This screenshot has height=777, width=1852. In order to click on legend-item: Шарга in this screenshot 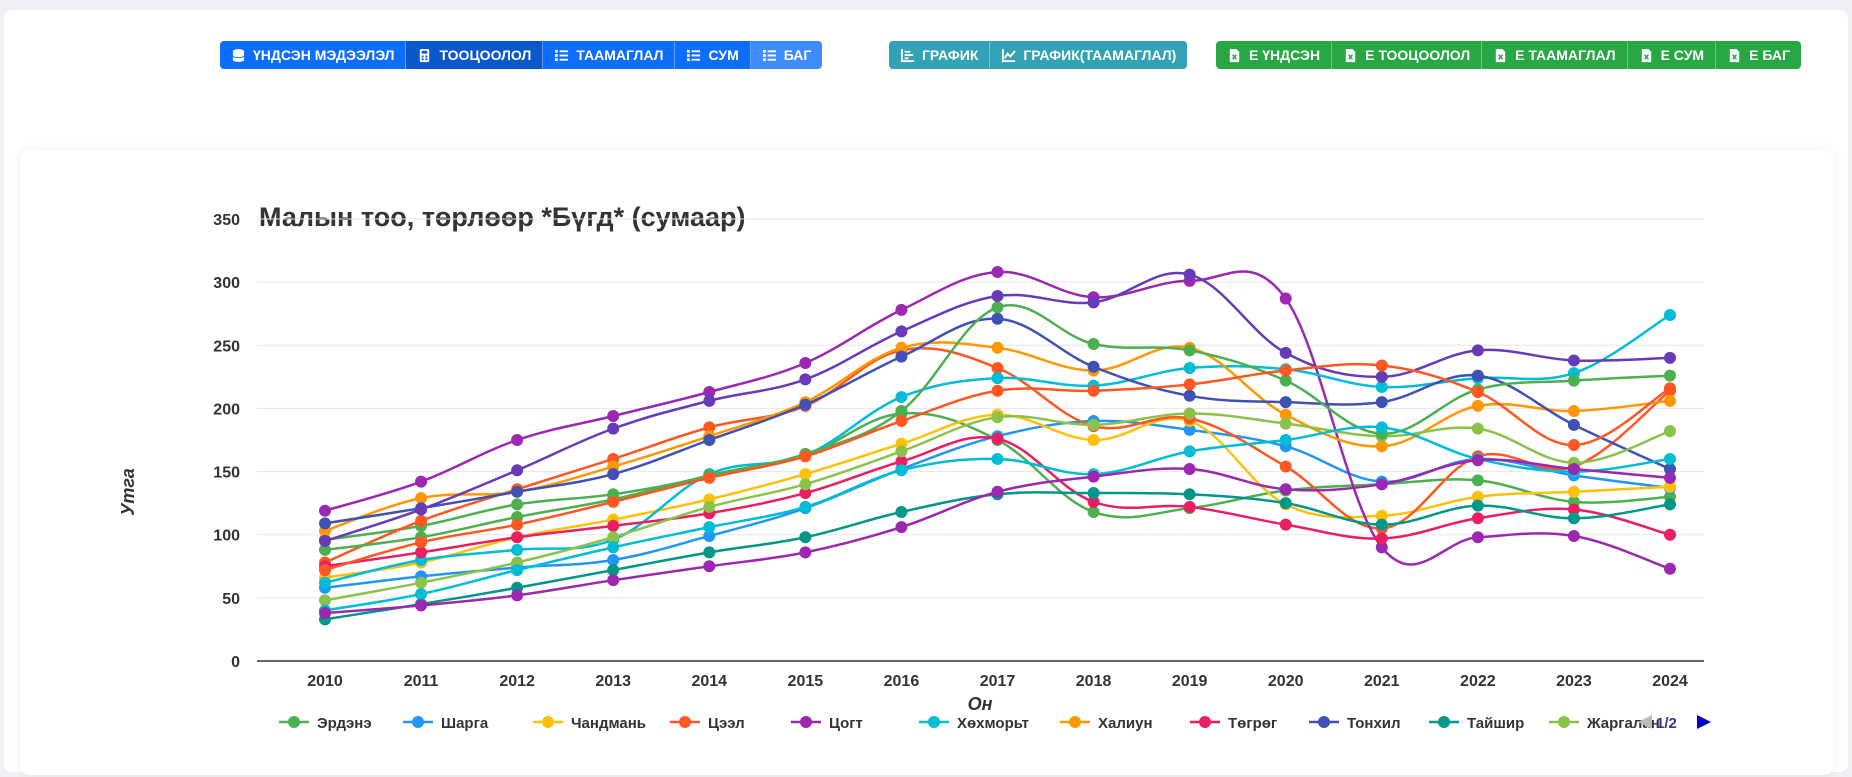, I will do `click(446, 723)`.